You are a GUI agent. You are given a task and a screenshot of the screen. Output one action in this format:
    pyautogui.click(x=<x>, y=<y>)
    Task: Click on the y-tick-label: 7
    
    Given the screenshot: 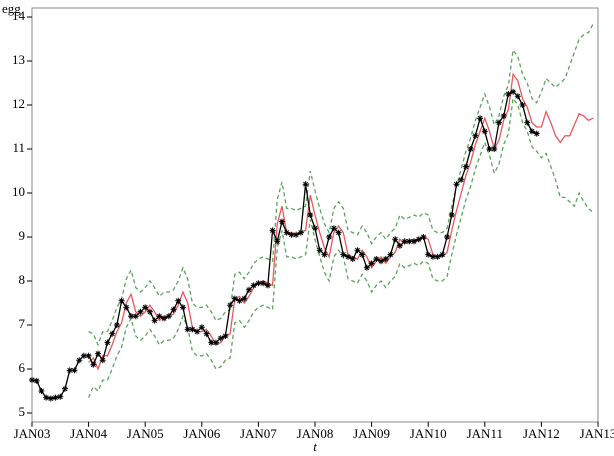 What is the action you would take?
    pyautogui.click(x=22, y=323)
    